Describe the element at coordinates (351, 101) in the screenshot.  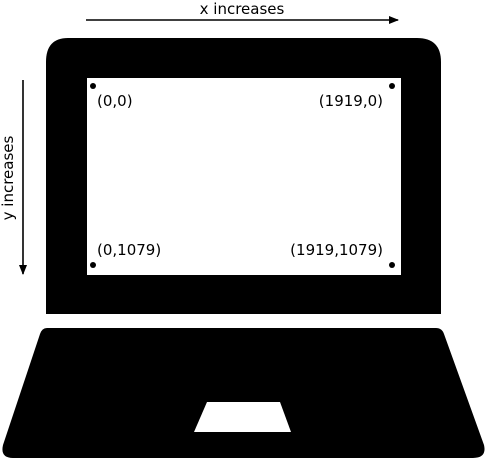
I see `corner-label-top-right: (1919,0)` at that location.